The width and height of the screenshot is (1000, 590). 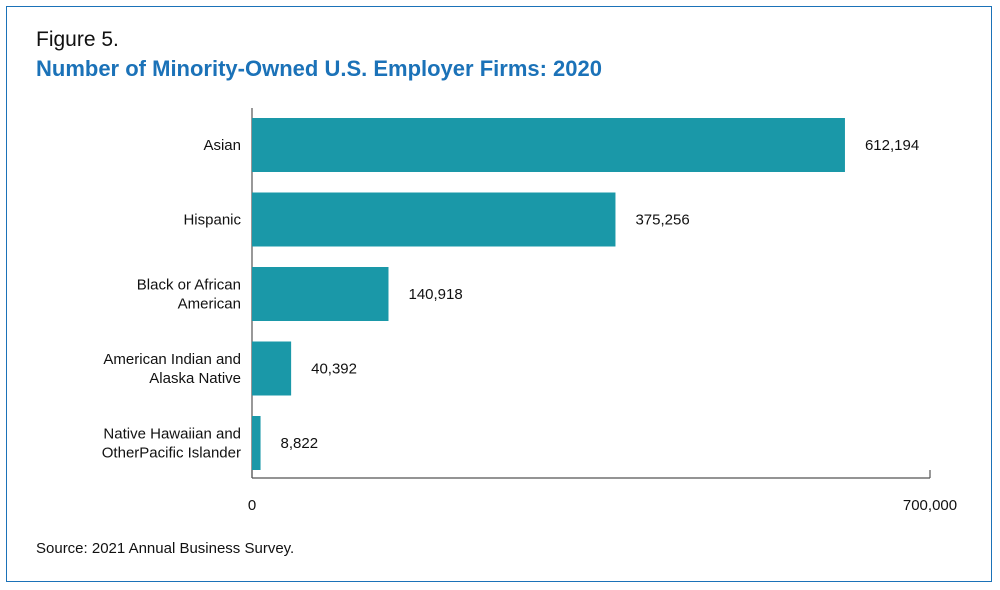 I want to click on category-label-line: Hispanic, so click(x=212, y=220).